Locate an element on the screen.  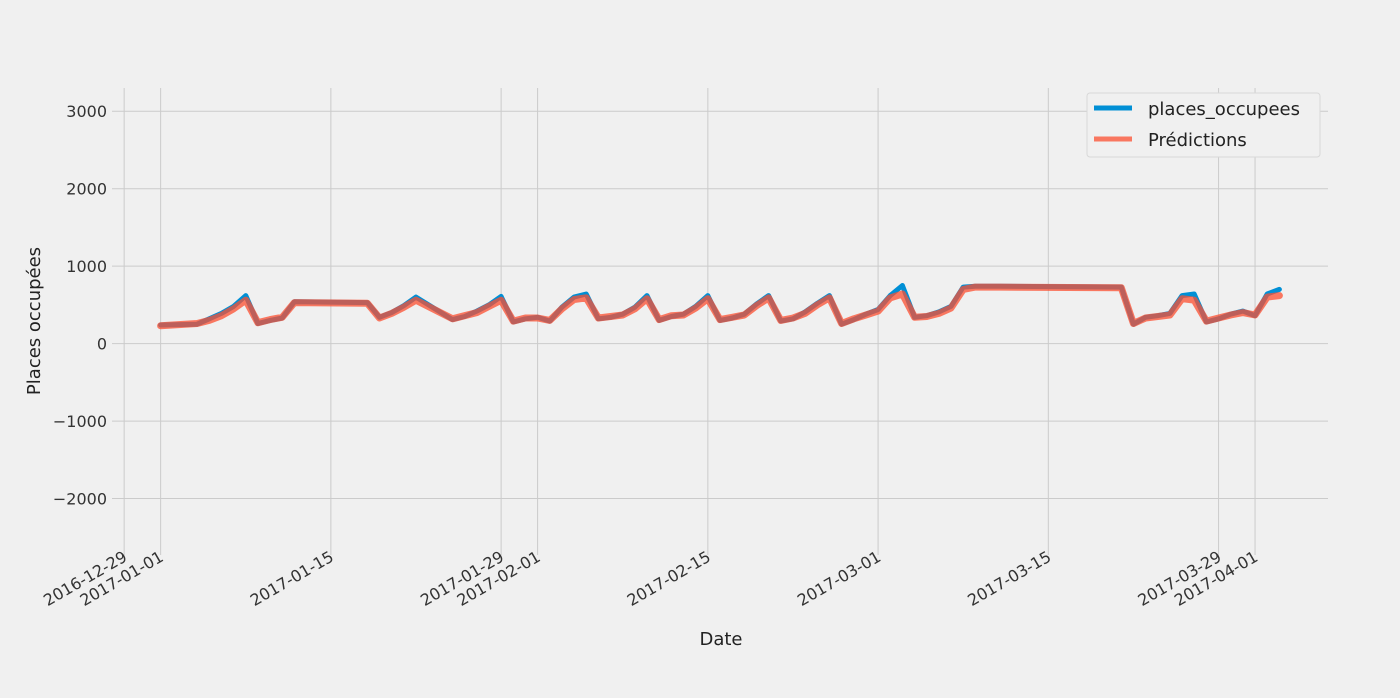
legend-box is located at coordinates (1203, 125).